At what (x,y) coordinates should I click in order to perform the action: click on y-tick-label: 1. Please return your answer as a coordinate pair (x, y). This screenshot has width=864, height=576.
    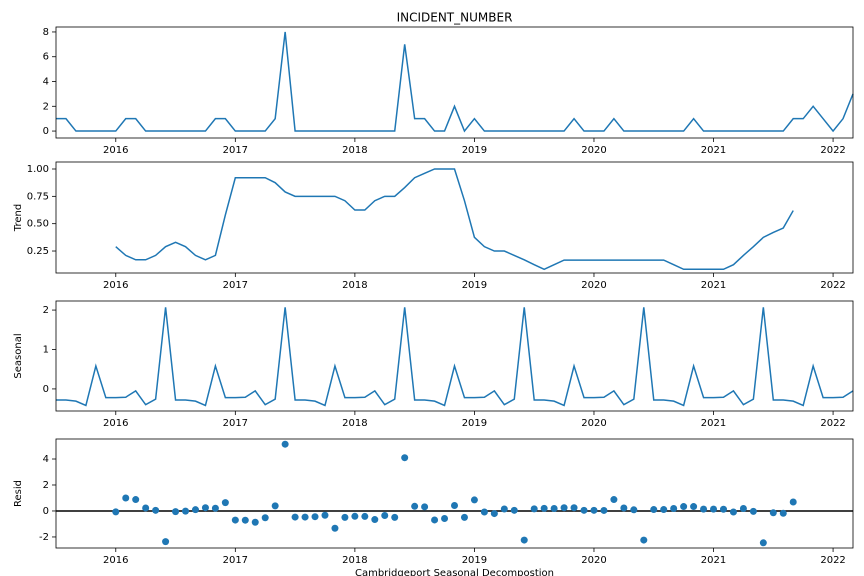
    Looking at the image, I should click on (46, 349).